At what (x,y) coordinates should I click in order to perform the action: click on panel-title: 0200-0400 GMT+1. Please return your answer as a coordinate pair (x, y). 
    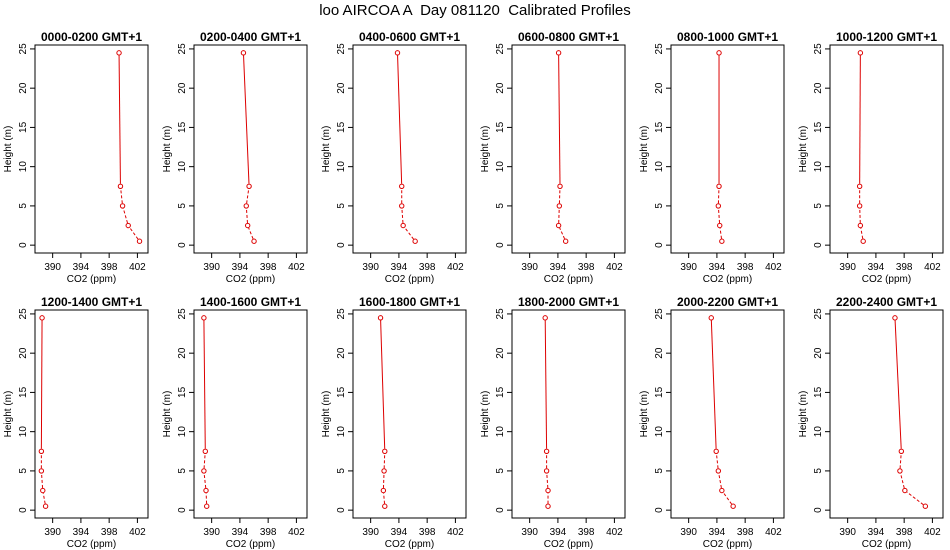
    Looking at the image, I should click on (250, 37).